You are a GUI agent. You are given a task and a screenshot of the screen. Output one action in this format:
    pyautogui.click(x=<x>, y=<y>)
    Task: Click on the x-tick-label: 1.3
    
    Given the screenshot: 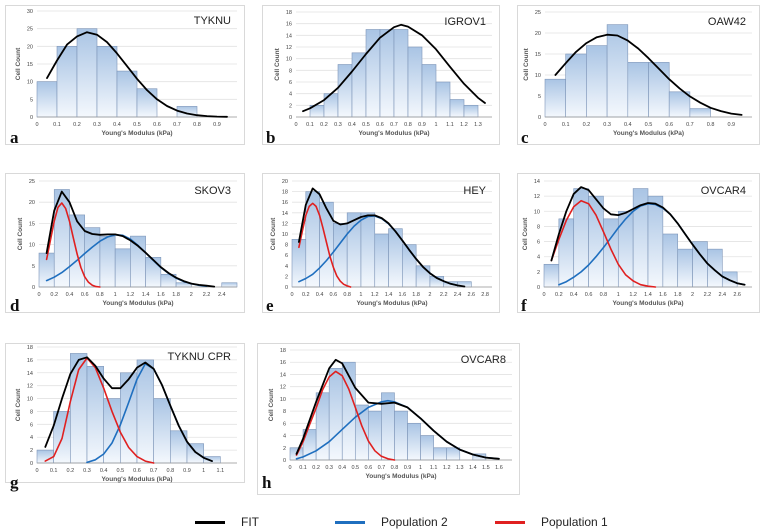 What is the action you would take?
    pyautogui.click(x=478, y=125)
    